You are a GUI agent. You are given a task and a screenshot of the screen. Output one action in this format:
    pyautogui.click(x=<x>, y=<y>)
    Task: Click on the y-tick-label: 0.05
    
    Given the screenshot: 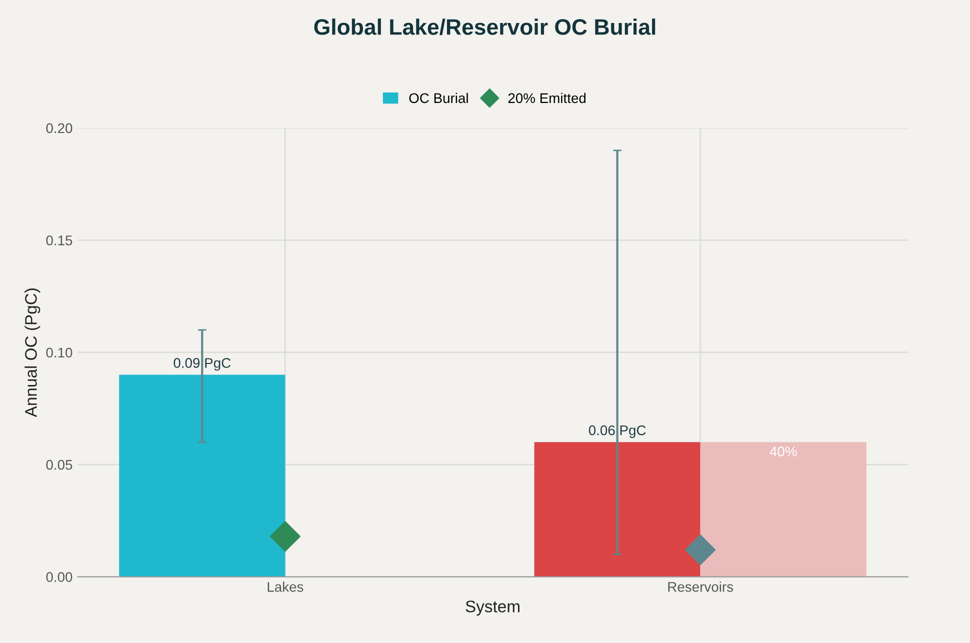 What is the action you would take?
    pyautogui.click(x=59, y=465)
    